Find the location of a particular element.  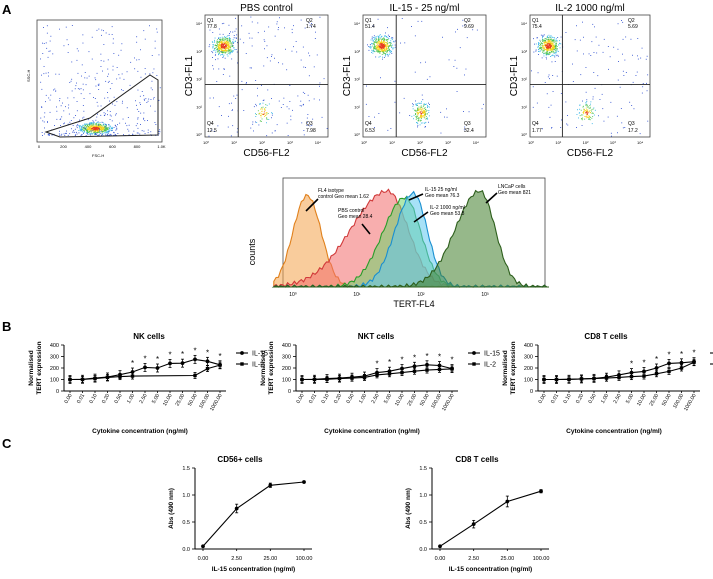

quadrant-q3-value: 32.4 is located at coordinates (469, 131).